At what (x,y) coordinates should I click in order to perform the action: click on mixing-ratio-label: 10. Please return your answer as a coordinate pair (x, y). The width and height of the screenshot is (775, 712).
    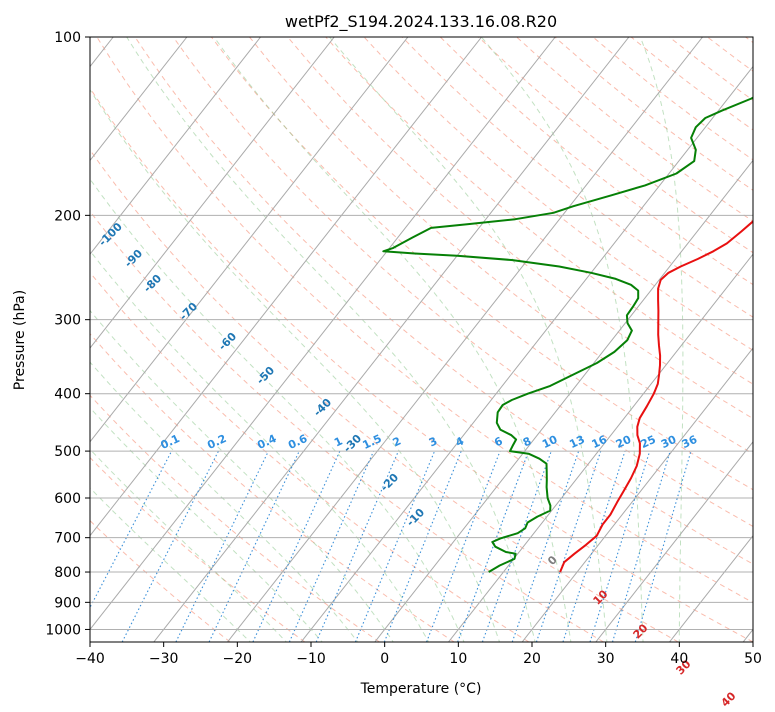
    Looking at the image, I should click on (550, 442).